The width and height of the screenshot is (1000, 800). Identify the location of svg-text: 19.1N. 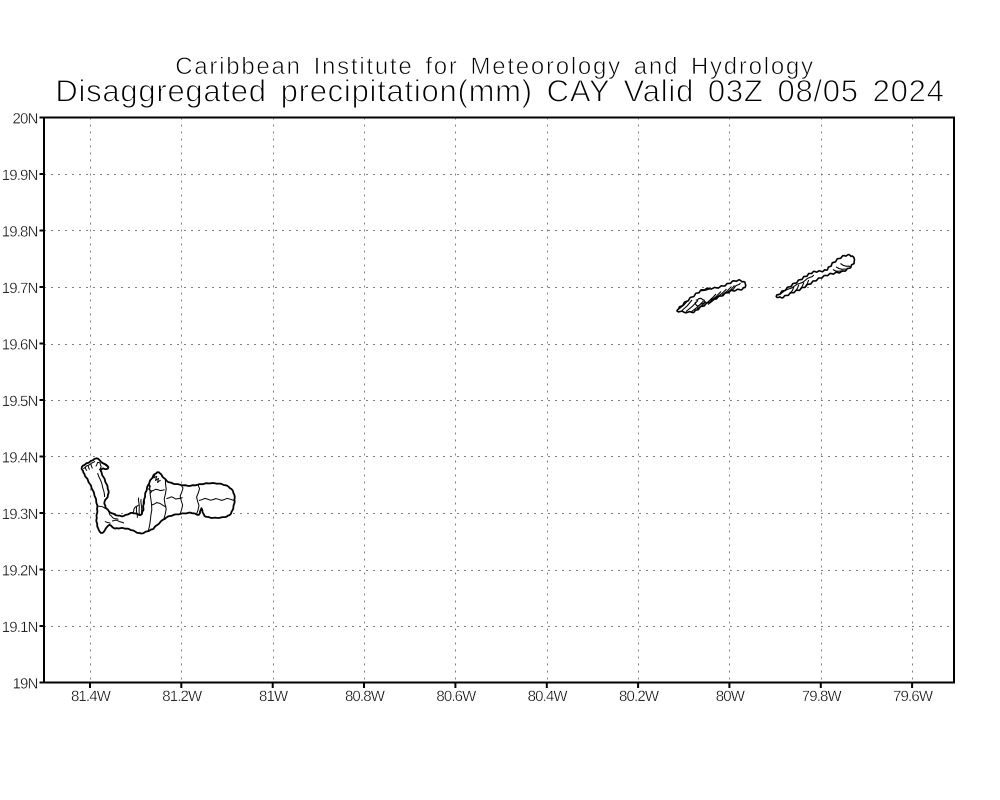
(20, 627).